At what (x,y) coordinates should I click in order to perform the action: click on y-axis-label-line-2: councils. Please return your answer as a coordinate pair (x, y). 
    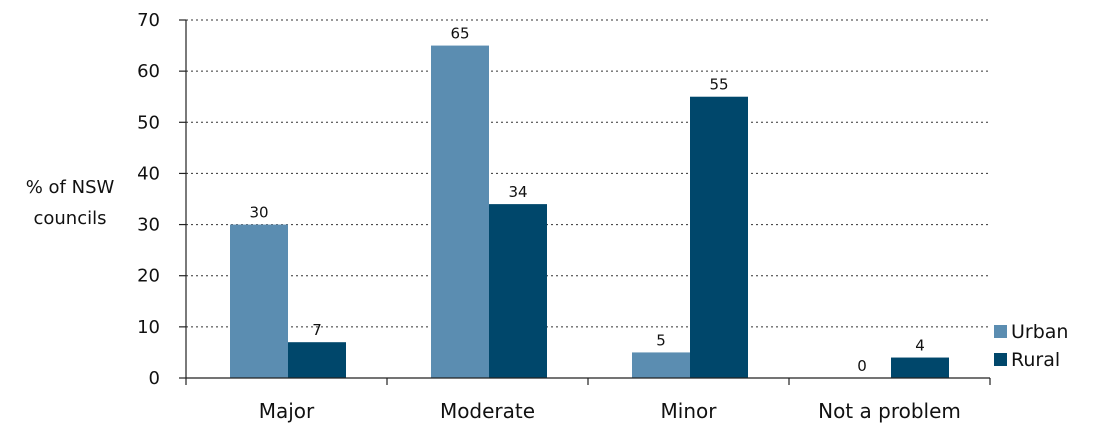
    Looking at the image, I should click on (69, 218).